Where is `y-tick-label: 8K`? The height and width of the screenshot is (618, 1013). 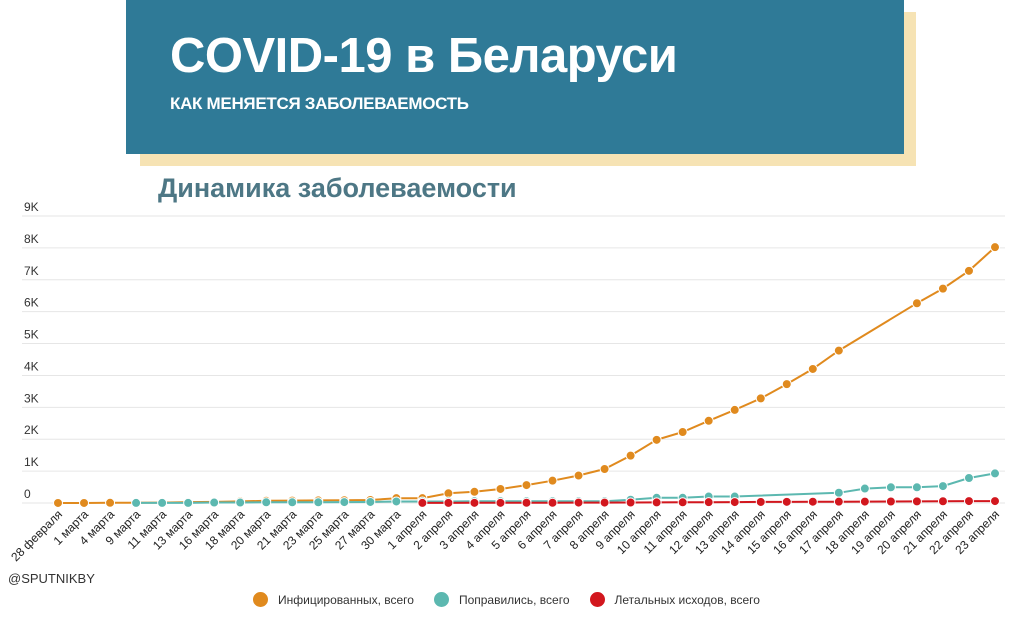 y-tick-label: 8K is located at coordinates (31, 239).